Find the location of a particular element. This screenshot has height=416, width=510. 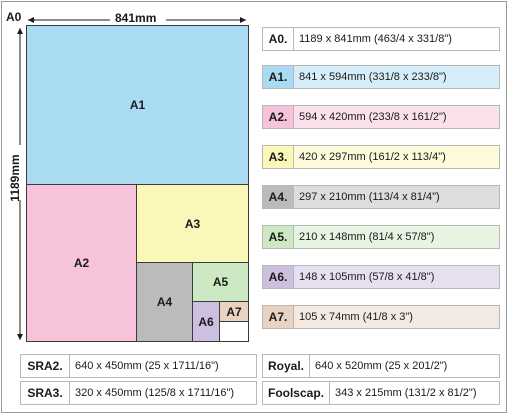

legend-desc: 297 x 210mm (113/4 x 81/4") is located at coordinates (397, 197).